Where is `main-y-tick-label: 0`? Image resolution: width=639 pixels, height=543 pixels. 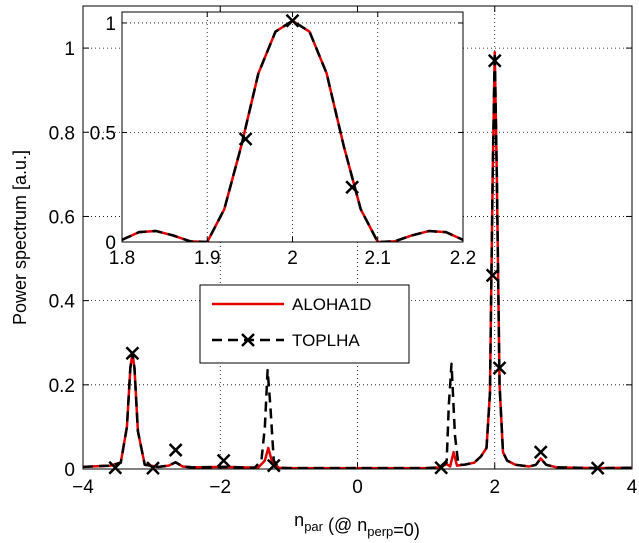
main-y-tick-label: 0 is located at coordinates (69, 470).